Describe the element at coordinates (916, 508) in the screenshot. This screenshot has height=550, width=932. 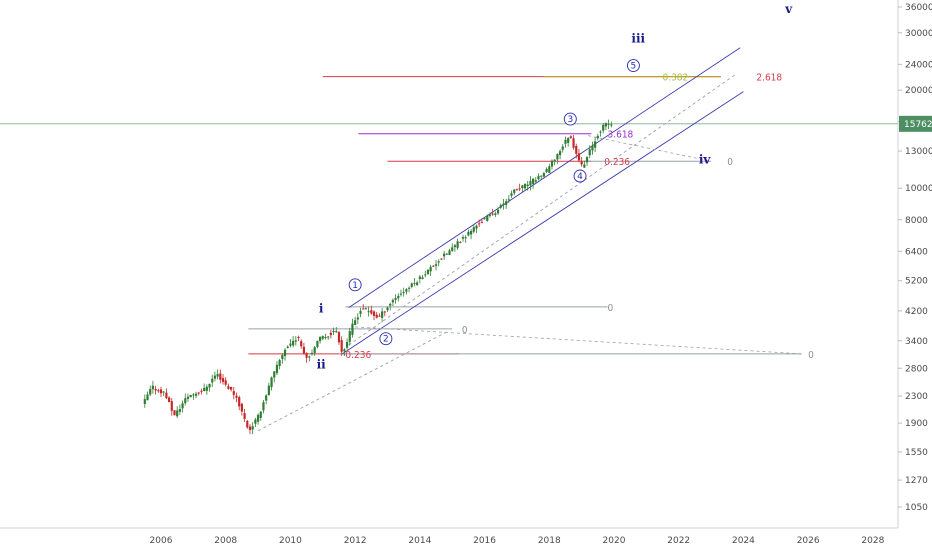
I see `y-tick-label: 1050` at that location.